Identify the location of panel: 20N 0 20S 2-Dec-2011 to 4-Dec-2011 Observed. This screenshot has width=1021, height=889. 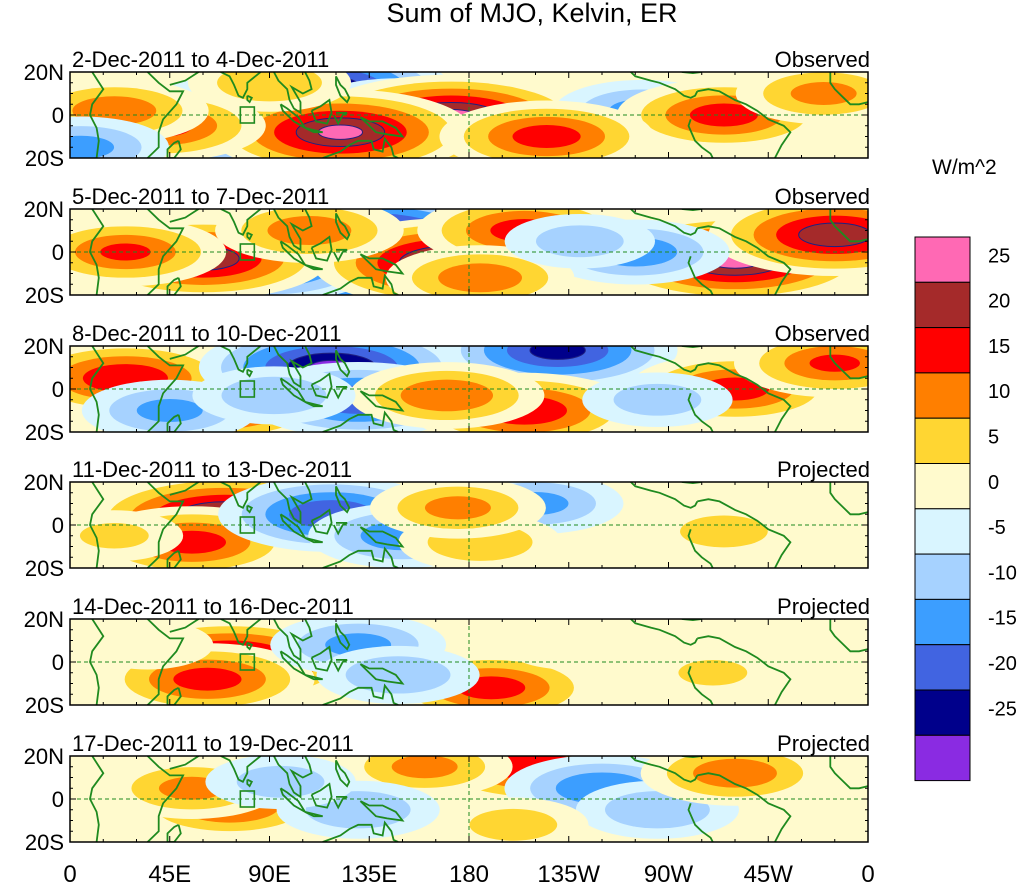
(447, 109).